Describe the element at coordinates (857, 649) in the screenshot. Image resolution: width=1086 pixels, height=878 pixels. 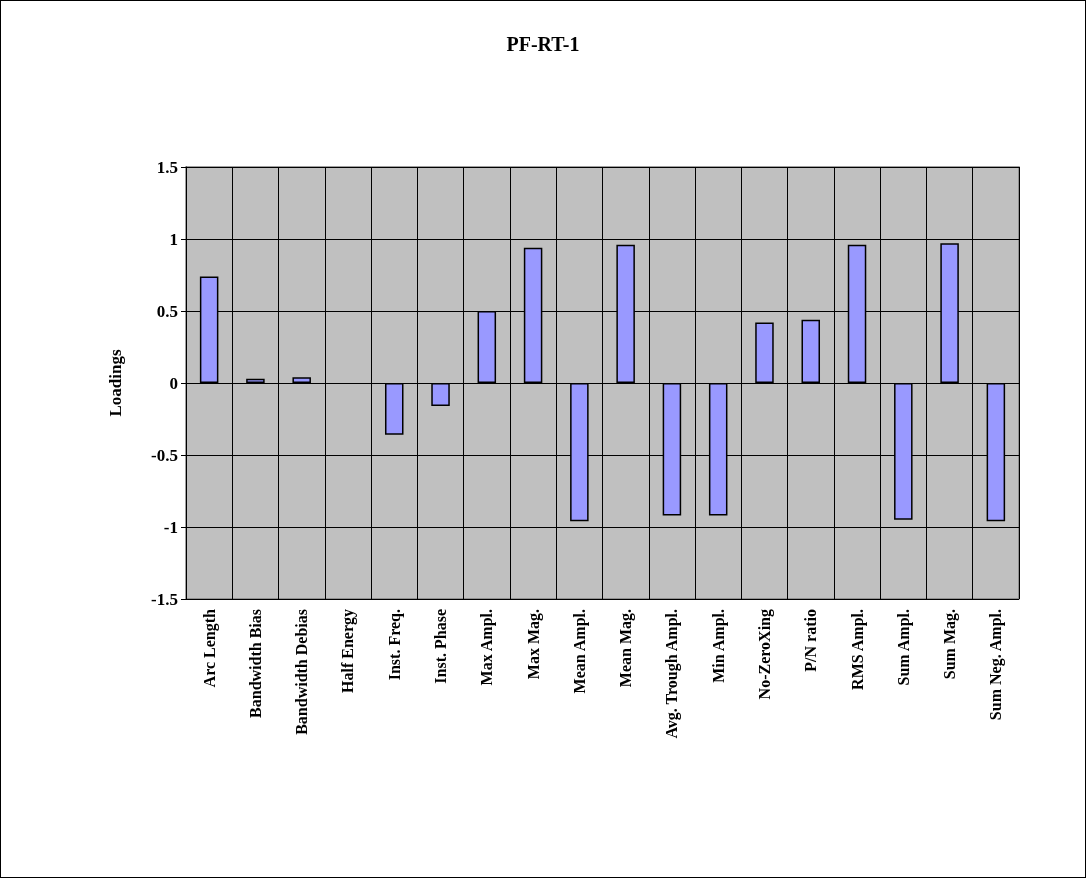
I see `x-tick-label: RMS Ampl.` at that location.